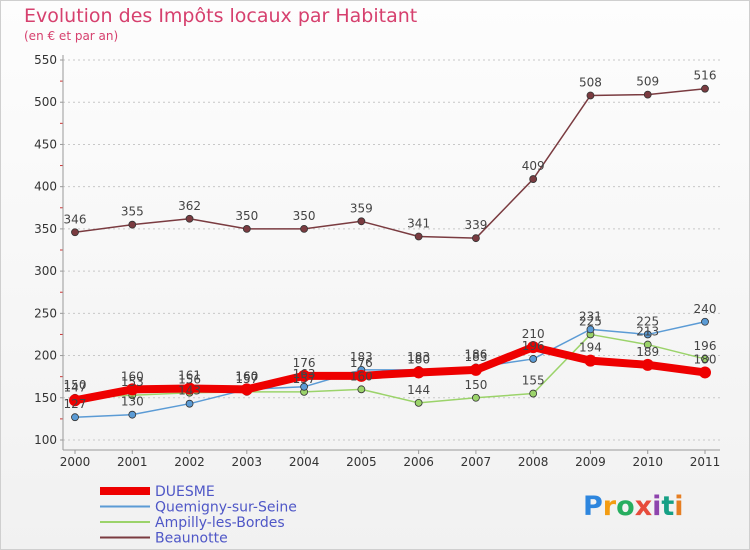  I want to click on data-label: 156, so click(189, 380).